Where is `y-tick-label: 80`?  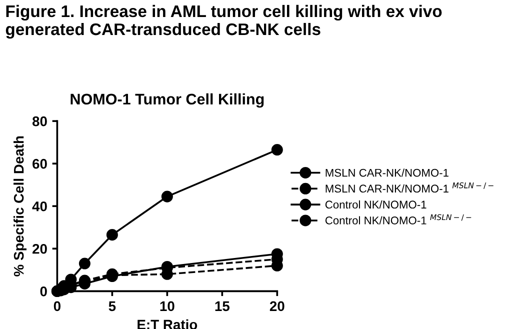 y-tick-label: 80 is located at coordinates (39, 121).